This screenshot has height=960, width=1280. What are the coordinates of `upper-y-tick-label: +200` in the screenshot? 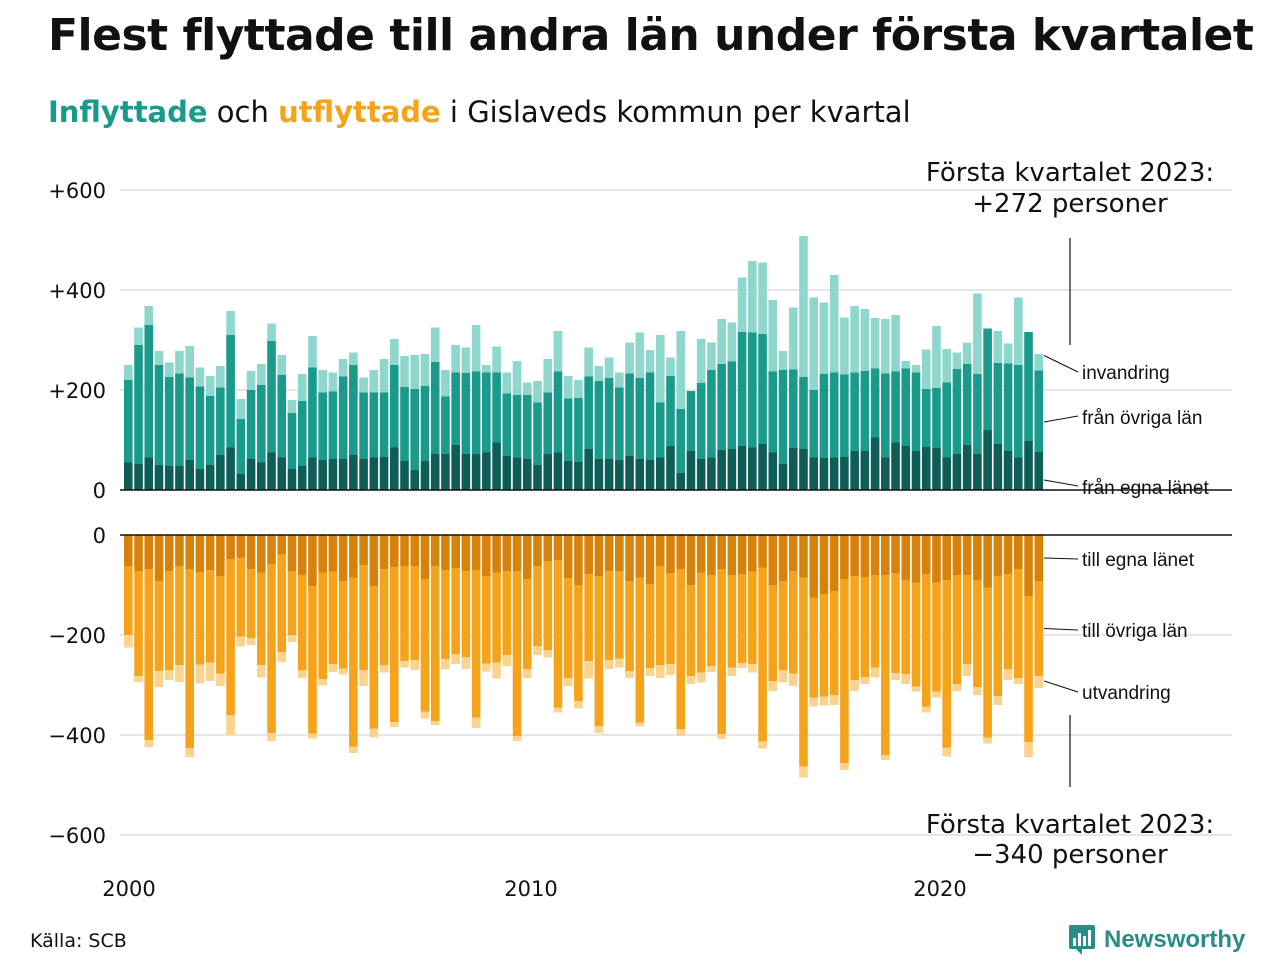 It's located at (77, 391).